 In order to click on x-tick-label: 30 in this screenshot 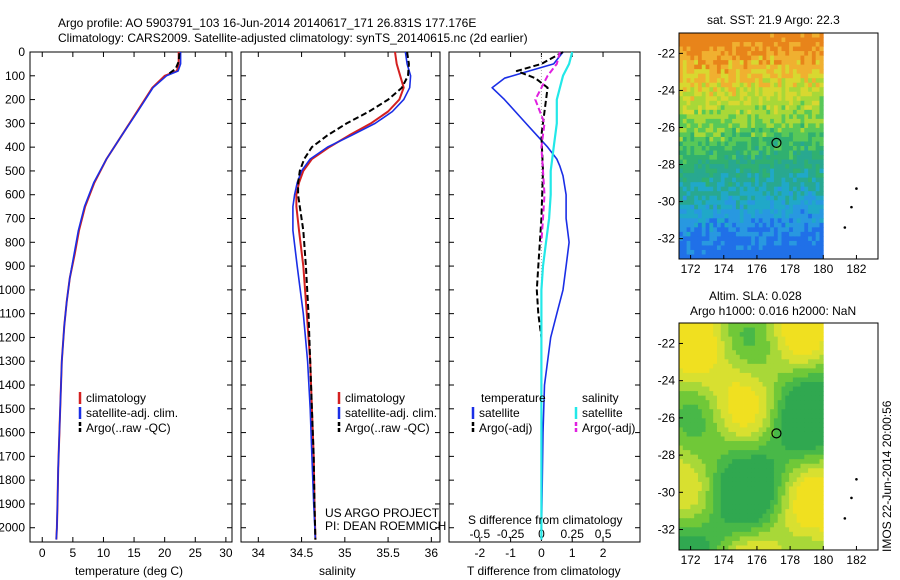, I will do `click(226, 553)`.